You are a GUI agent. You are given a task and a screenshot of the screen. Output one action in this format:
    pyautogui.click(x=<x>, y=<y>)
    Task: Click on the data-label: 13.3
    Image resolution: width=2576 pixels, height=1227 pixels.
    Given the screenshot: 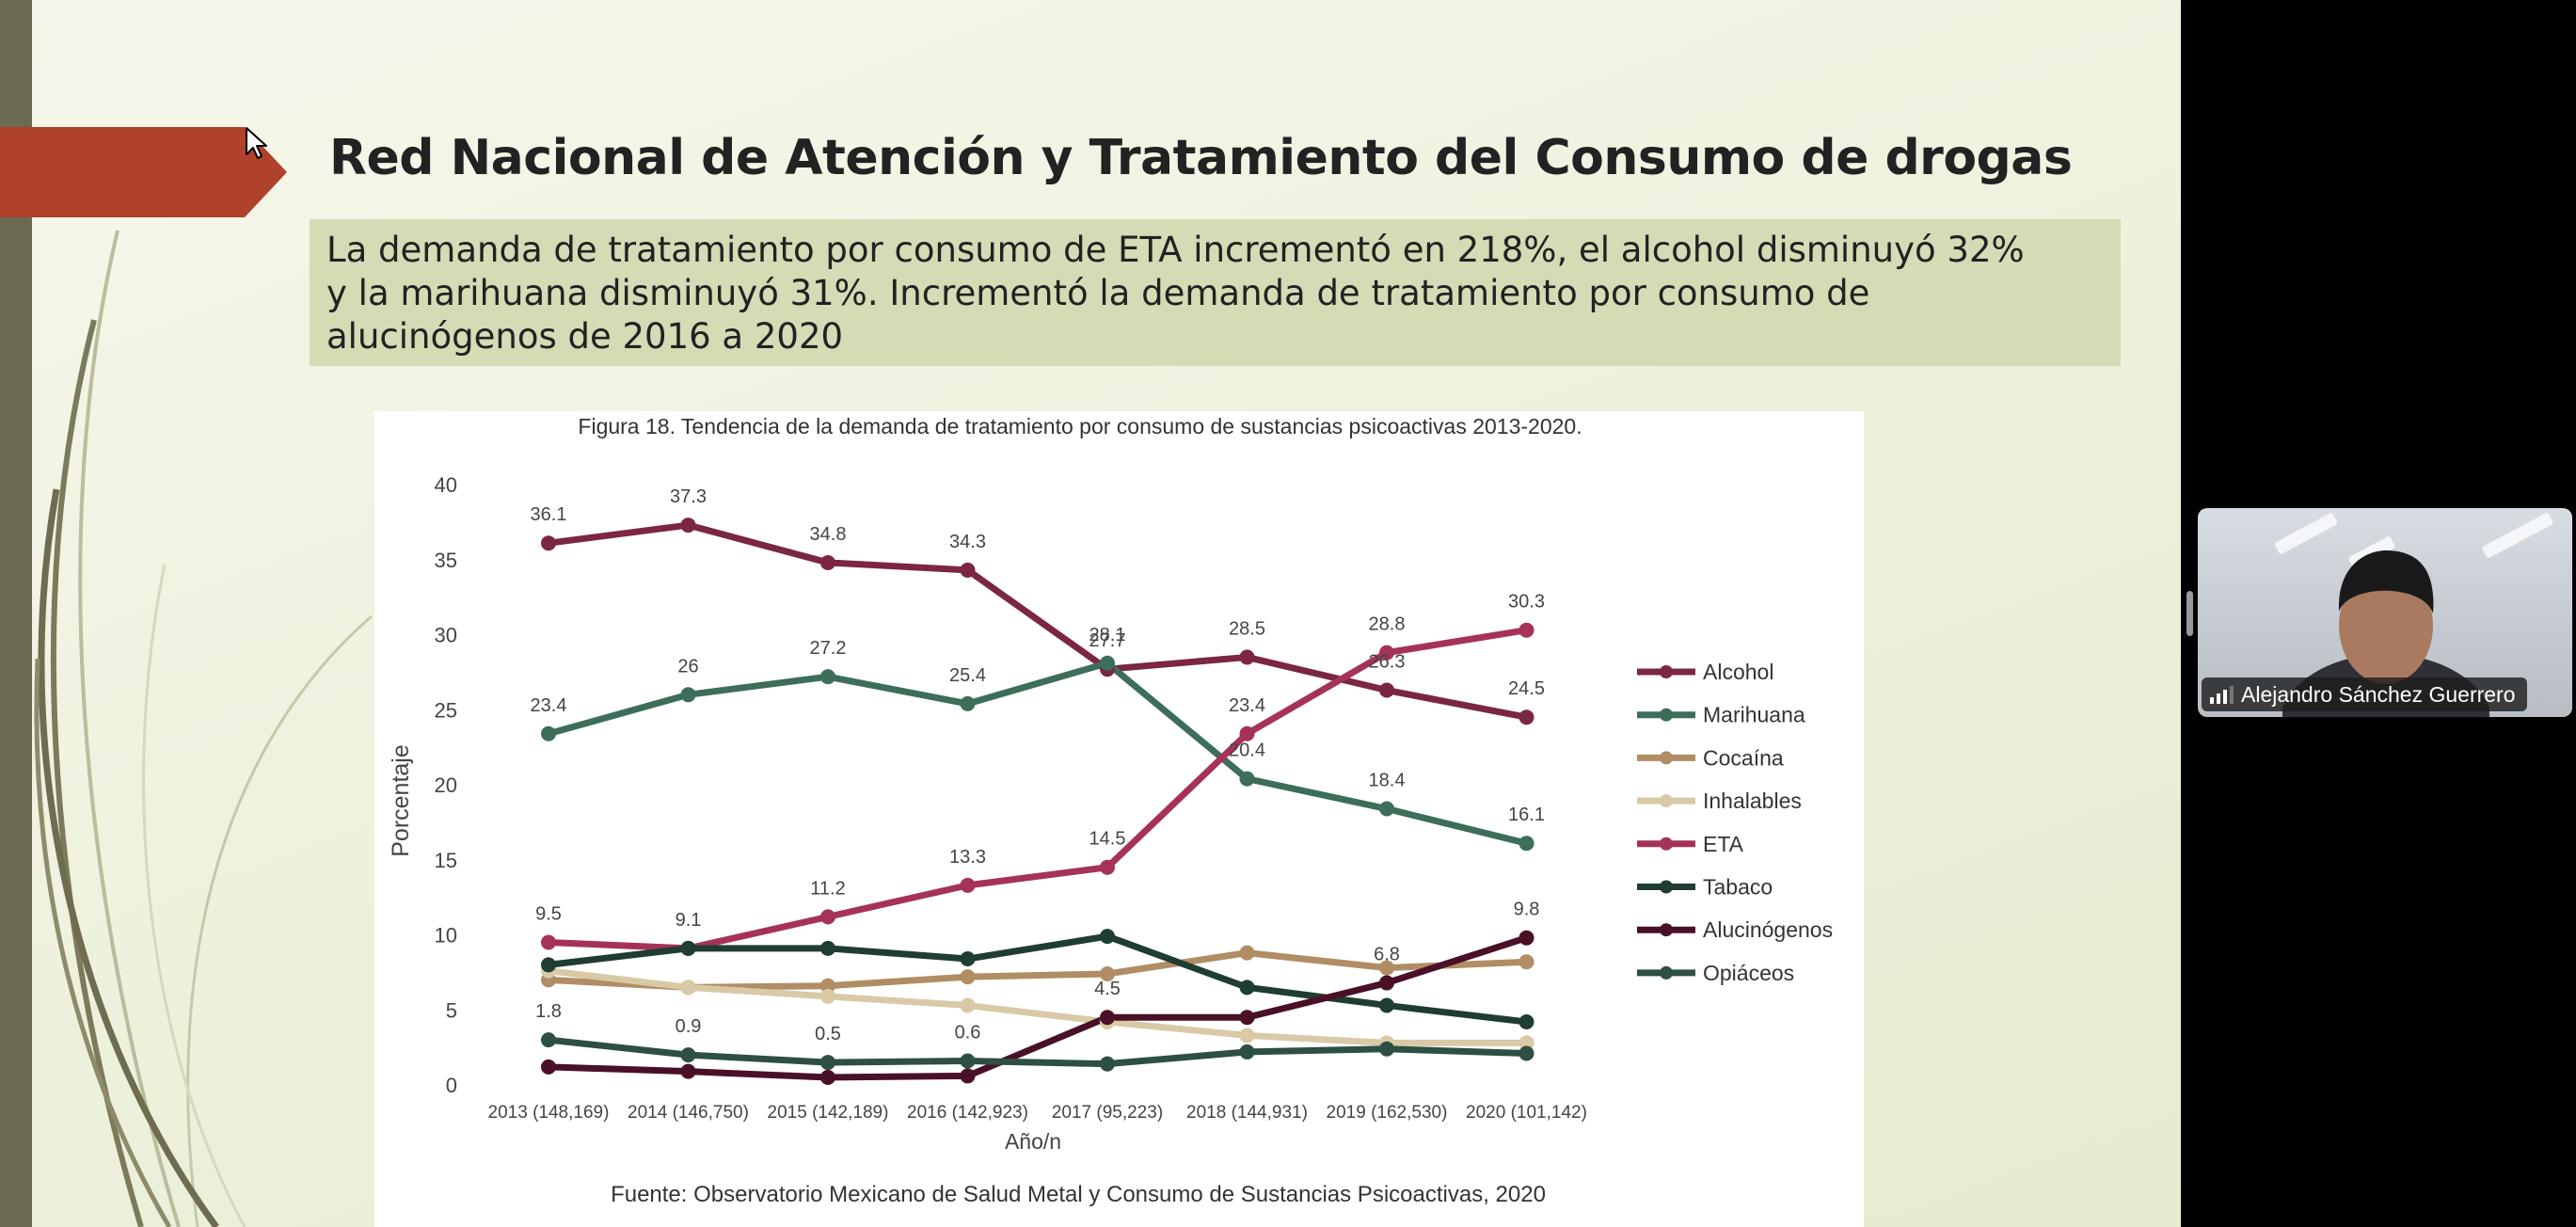 What is the action you would take?
    pyautogui.click(x=968, y=857)
    